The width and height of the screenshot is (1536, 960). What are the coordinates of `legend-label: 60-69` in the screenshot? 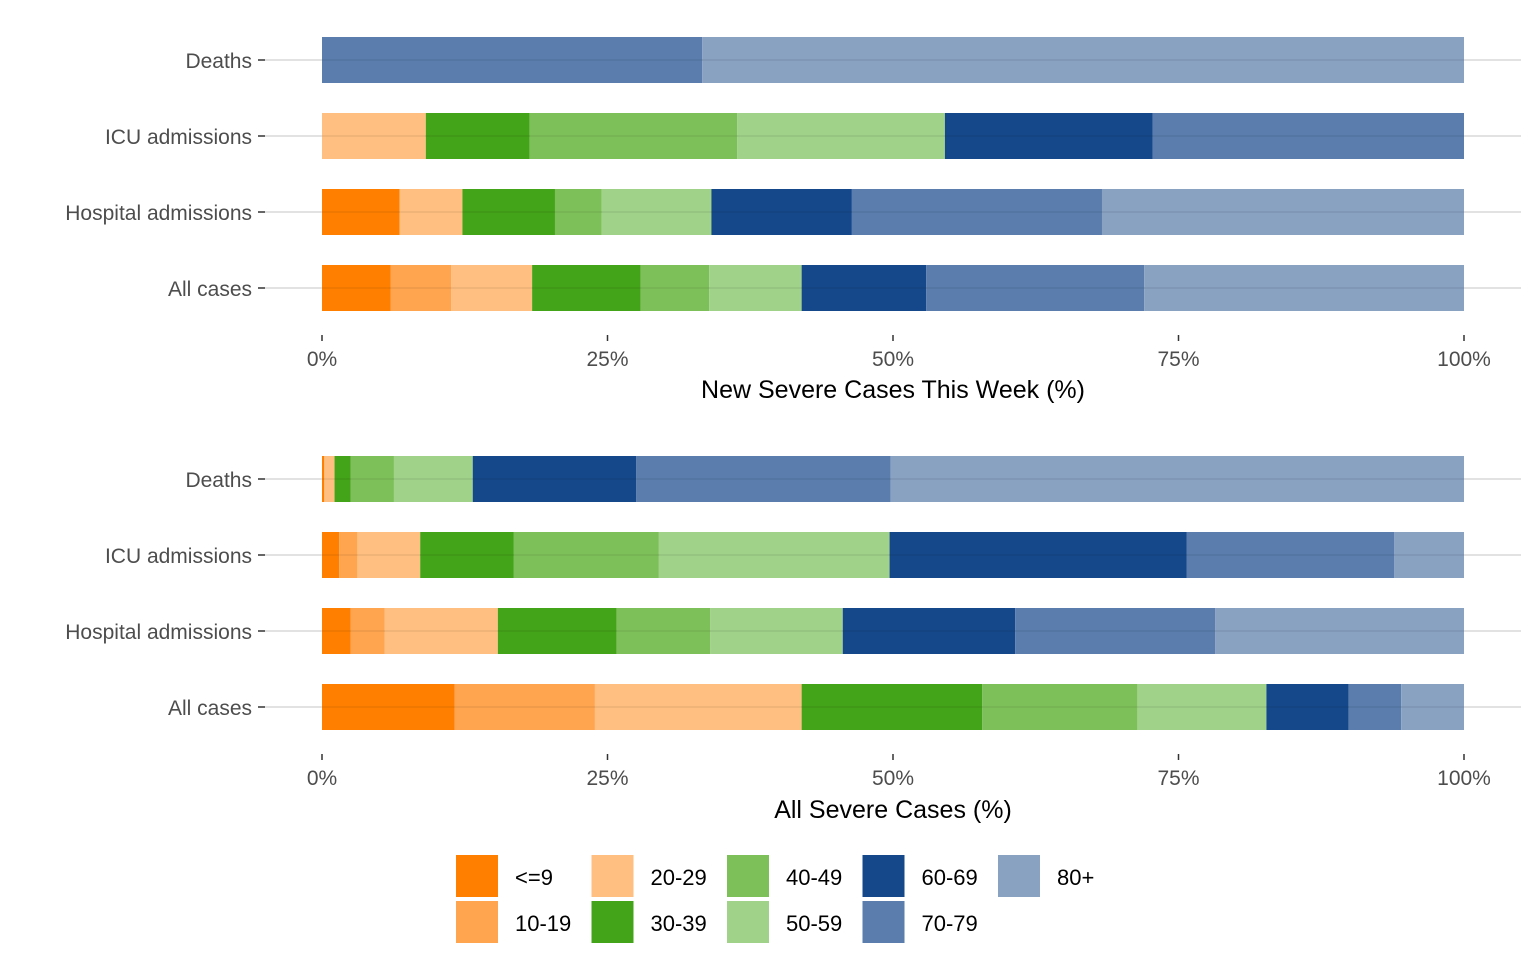 It's located at (950, 877).